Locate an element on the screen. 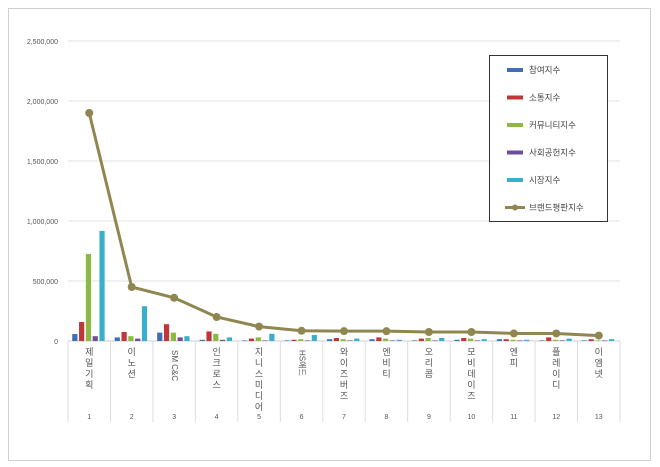 This screenshot has width=660, height=467. legend-swatch-marker is located at coordinates (515, 207).